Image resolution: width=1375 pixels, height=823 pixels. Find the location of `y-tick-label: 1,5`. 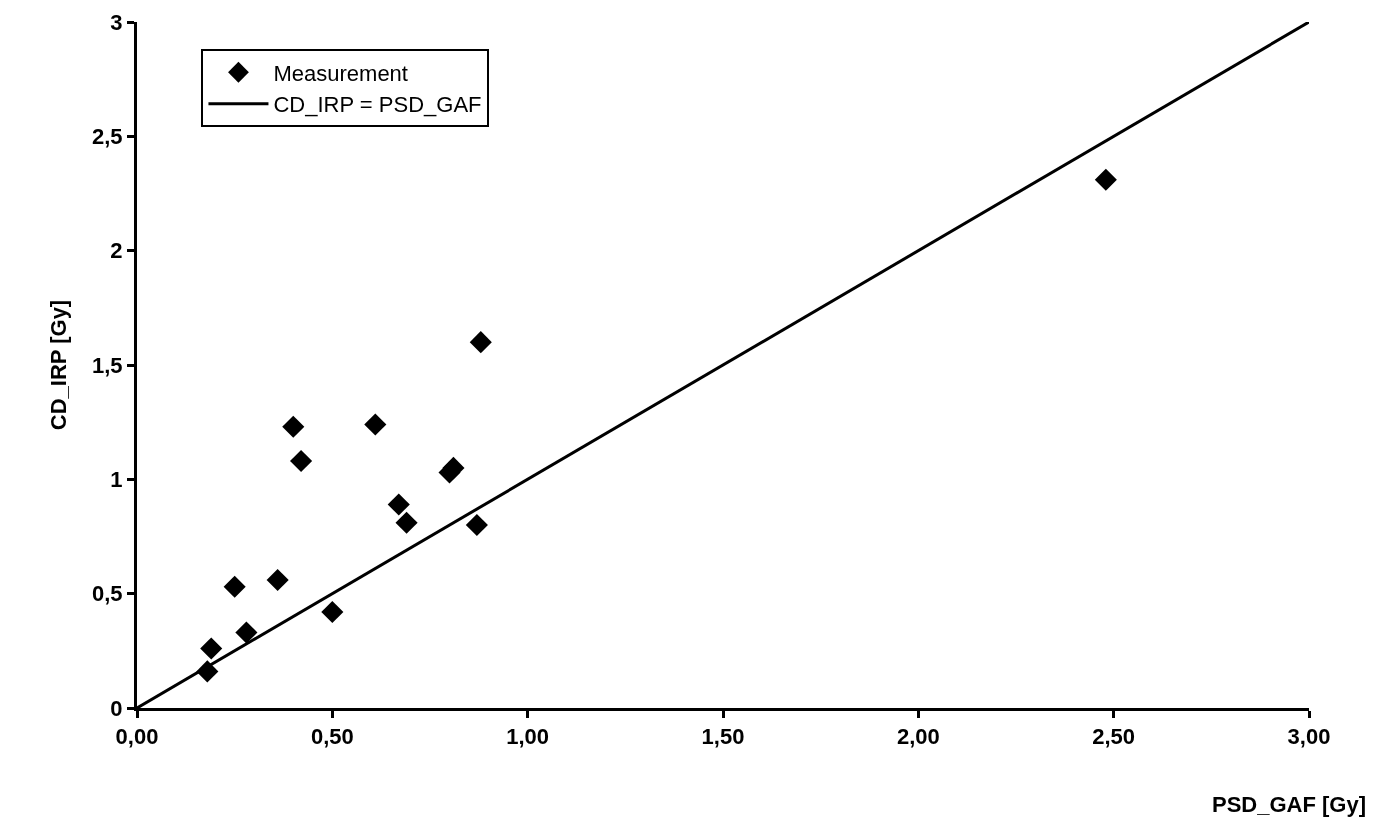

y-tick-label: 1,5 is located at coordinates (107, 365).